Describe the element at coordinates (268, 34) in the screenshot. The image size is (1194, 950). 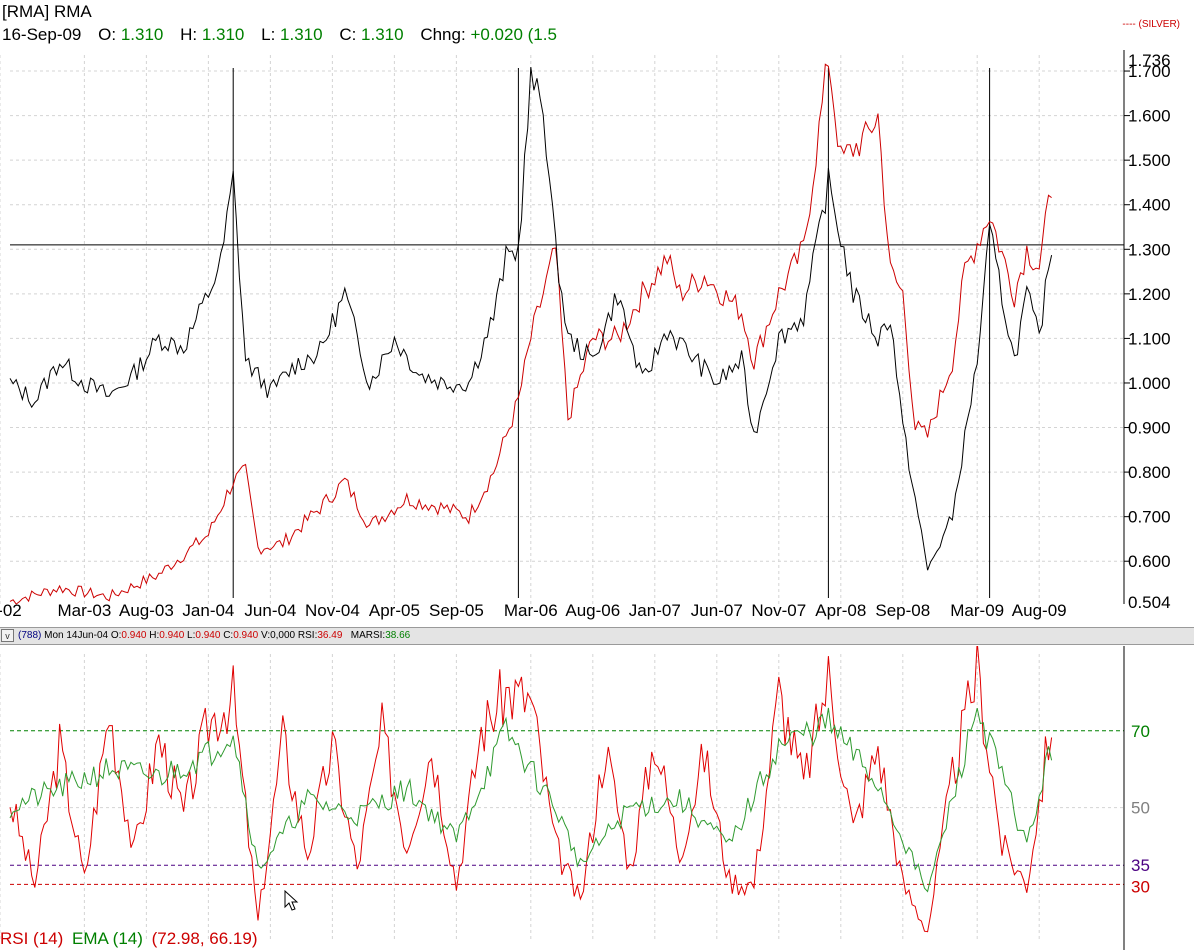
I see `low-label: L:` at that location.